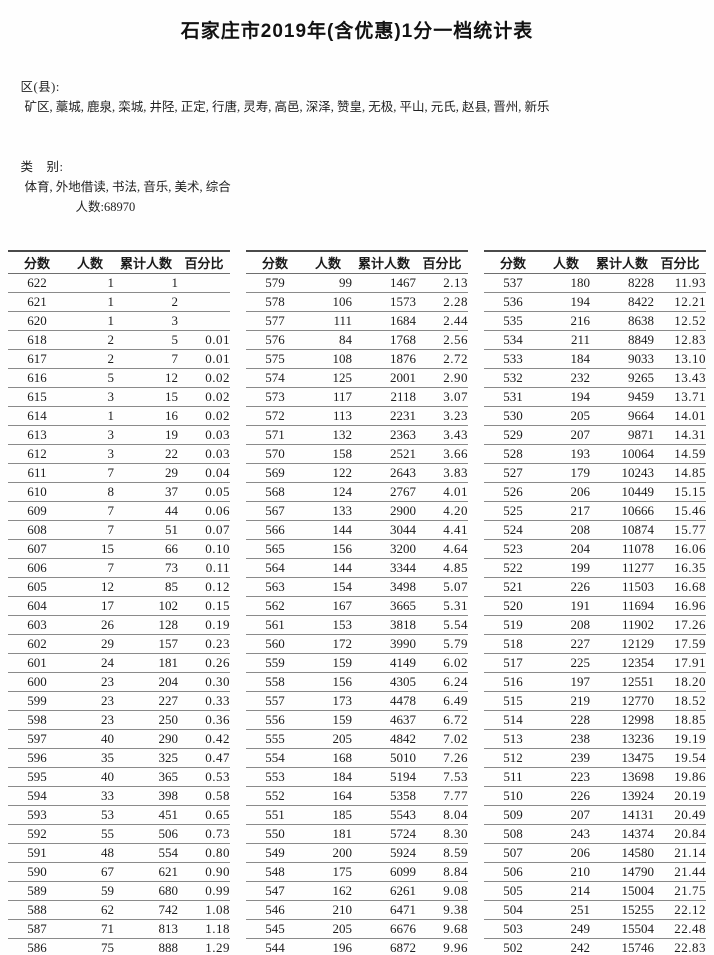 The image size is (714, 955). What do you see at coordinates (90, 758) in the screenshot?
I see `count-cell: 35` at bounding box center [90, 758].